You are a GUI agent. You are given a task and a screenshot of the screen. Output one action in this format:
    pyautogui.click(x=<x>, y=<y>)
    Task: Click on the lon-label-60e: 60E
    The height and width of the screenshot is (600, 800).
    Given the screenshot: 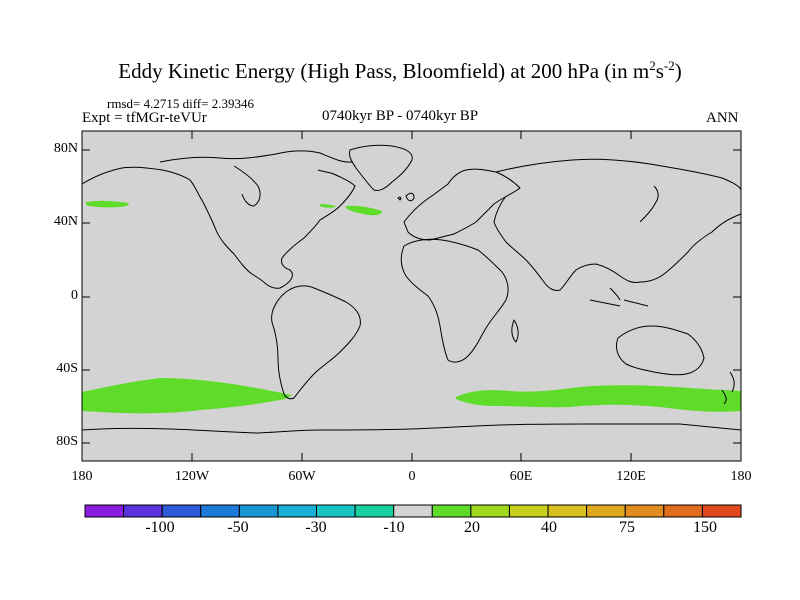 What is the action you would take?
    pyautogui.click(x=521, y=476)
    